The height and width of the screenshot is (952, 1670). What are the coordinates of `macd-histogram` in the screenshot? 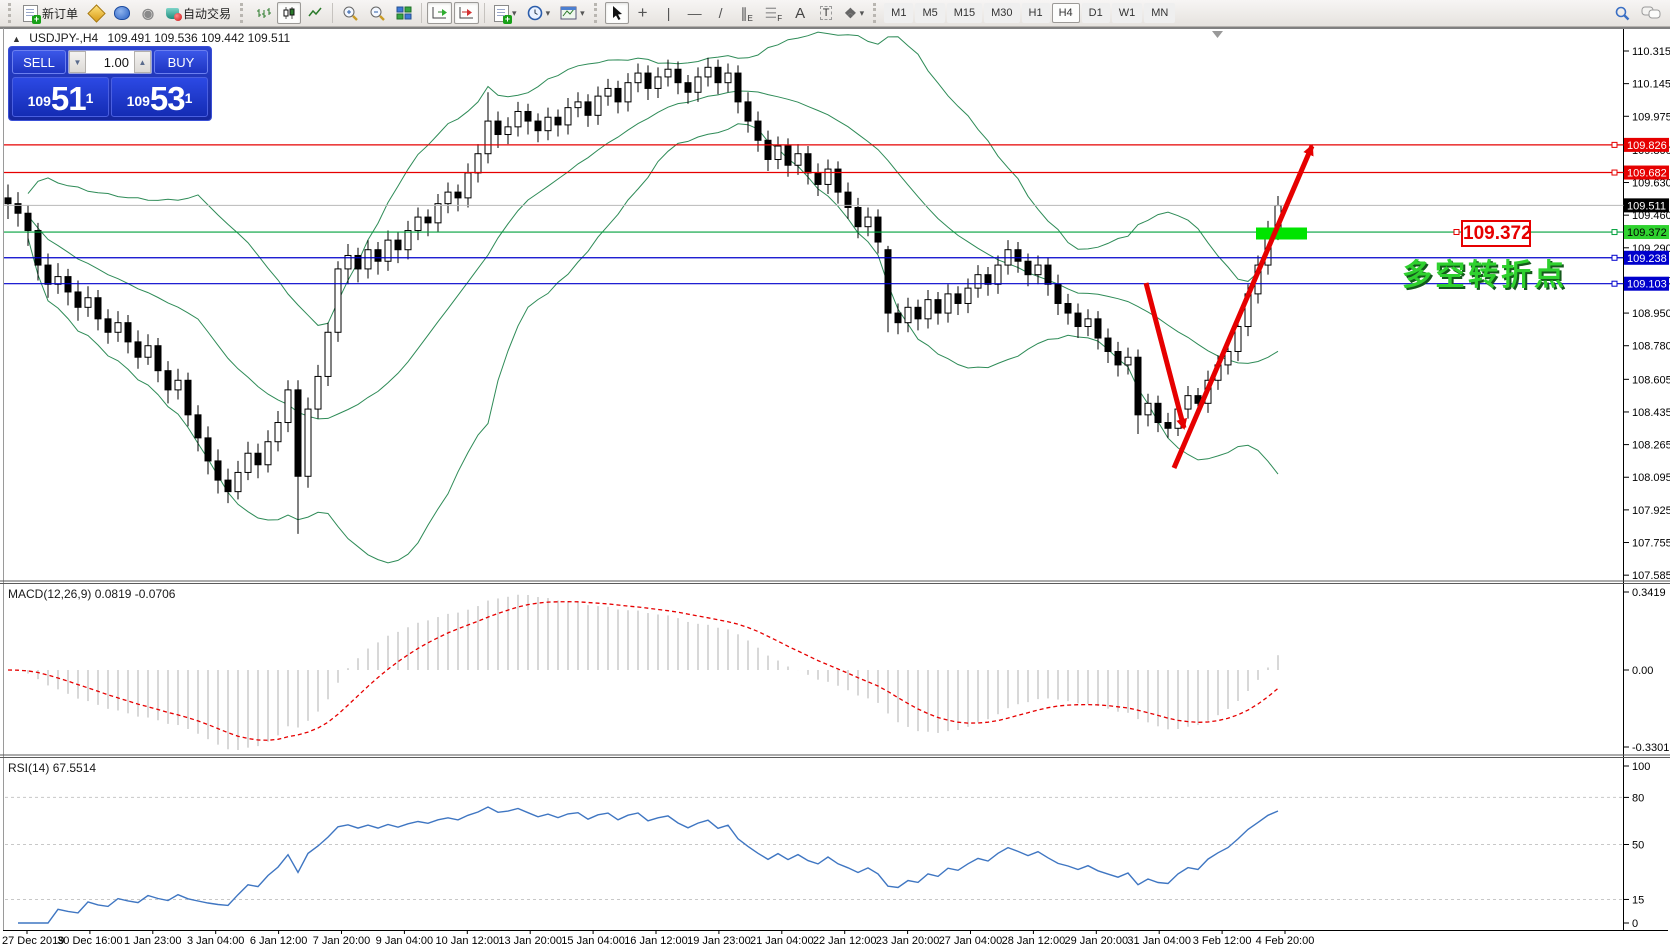 It's located at (648, 672).